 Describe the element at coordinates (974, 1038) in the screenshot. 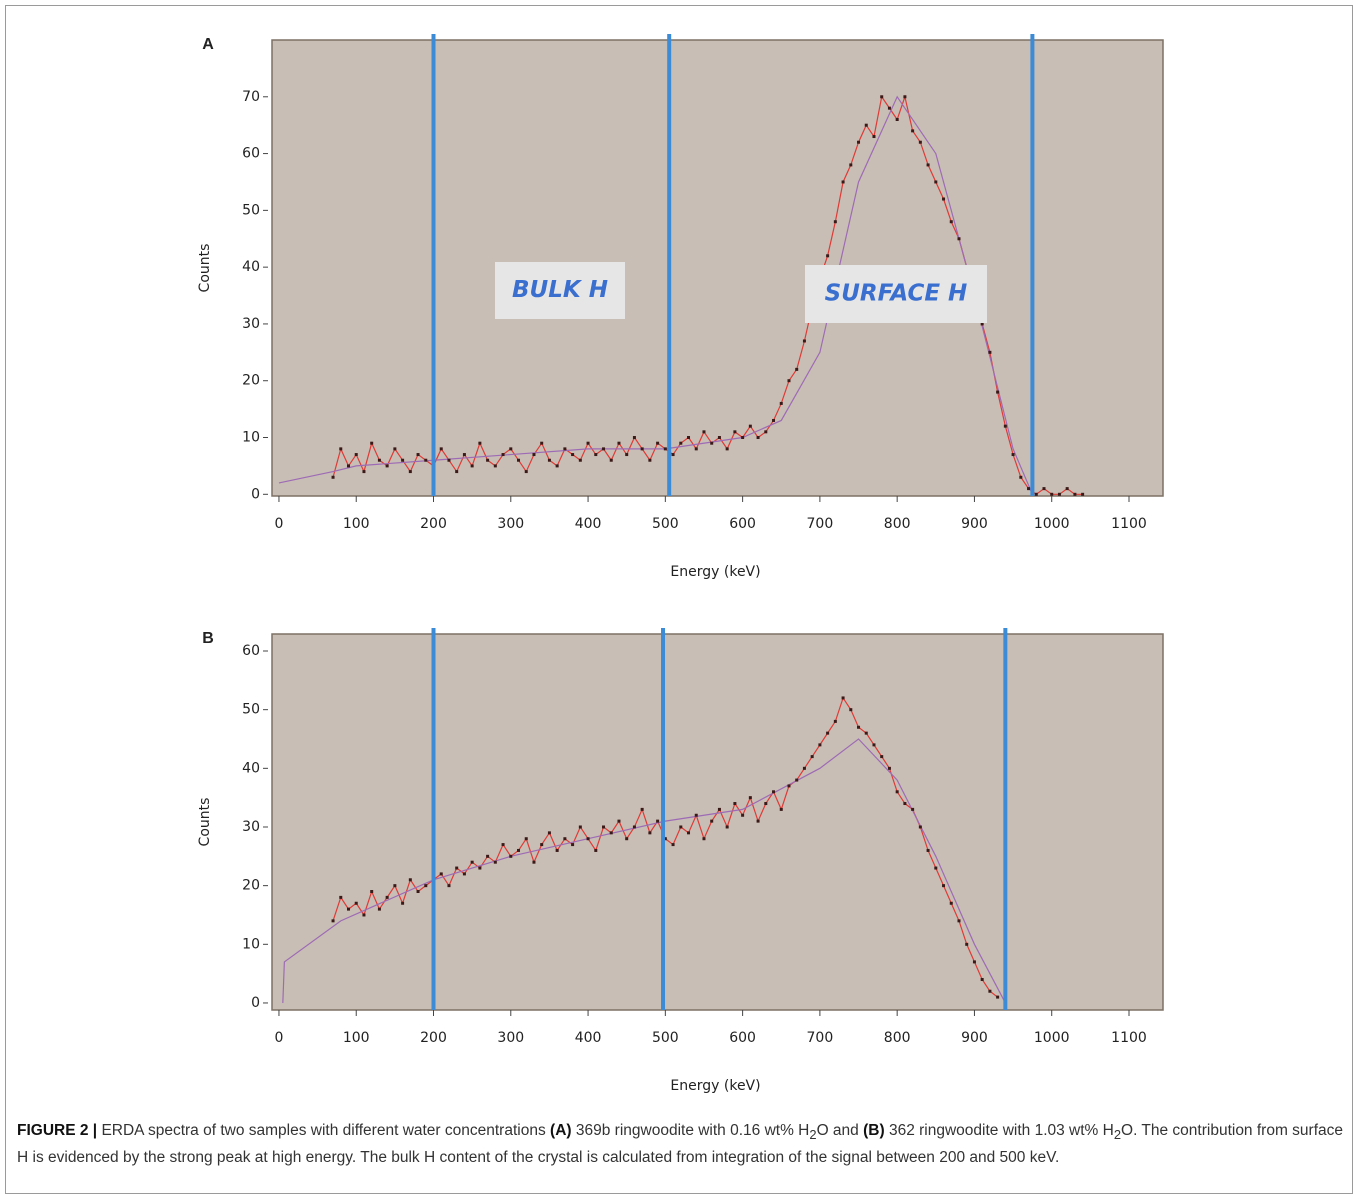

I see `x-tick-label: 900` at that location.